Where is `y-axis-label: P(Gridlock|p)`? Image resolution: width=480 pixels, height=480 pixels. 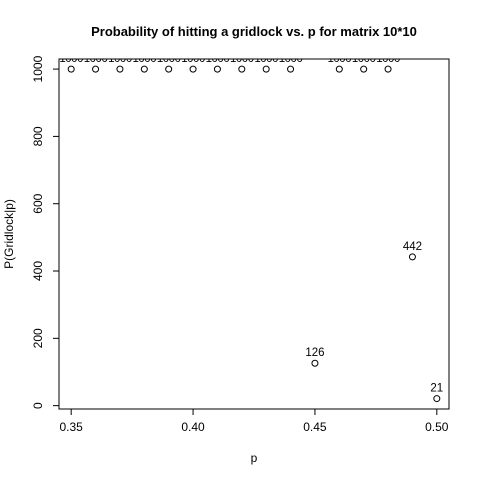 y-axis-label: P(Gridlock|p) is located at coordinates (9, 234).